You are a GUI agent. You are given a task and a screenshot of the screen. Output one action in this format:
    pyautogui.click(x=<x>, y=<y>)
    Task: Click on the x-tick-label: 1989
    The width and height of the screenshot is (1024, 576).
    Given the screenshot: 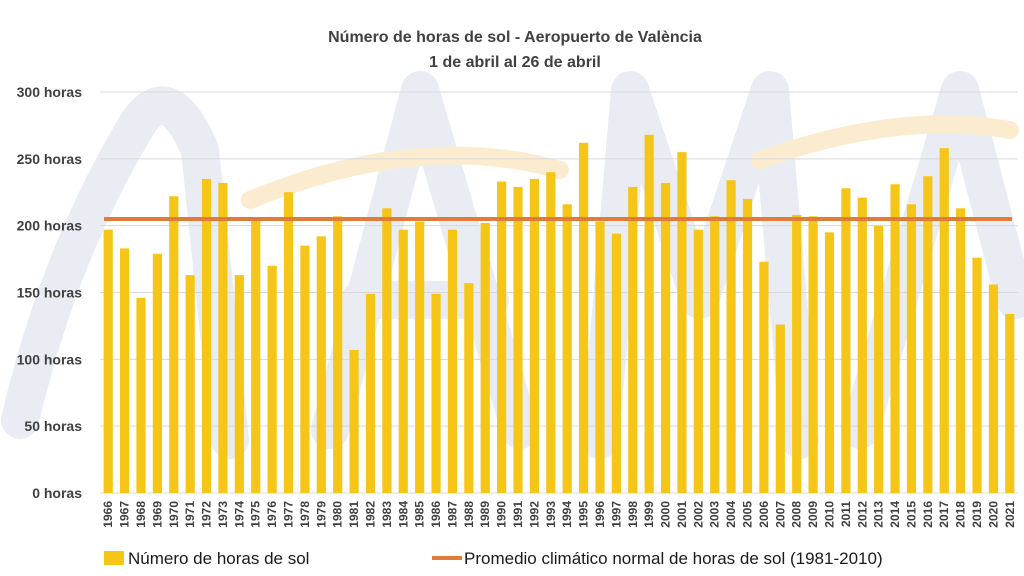 What is the action you would take?
    pyautogui.click(x=485, y=514)
    